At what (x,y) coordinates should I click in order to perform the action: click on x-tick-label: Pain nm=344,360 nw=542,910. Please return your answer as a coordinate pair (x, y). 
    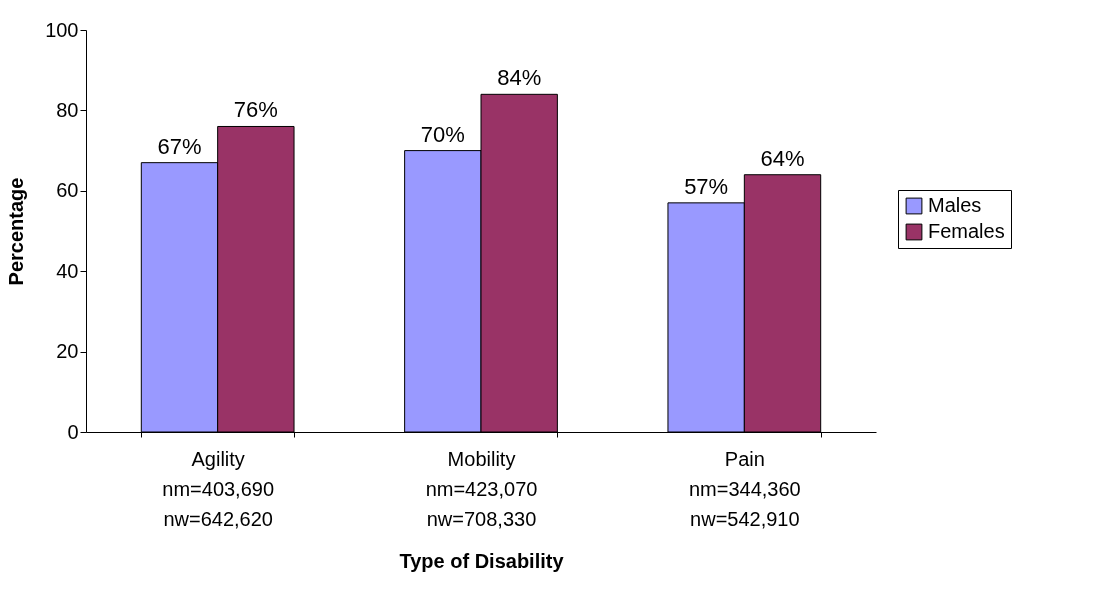
    Looking at the image, I should click on (744, 488).